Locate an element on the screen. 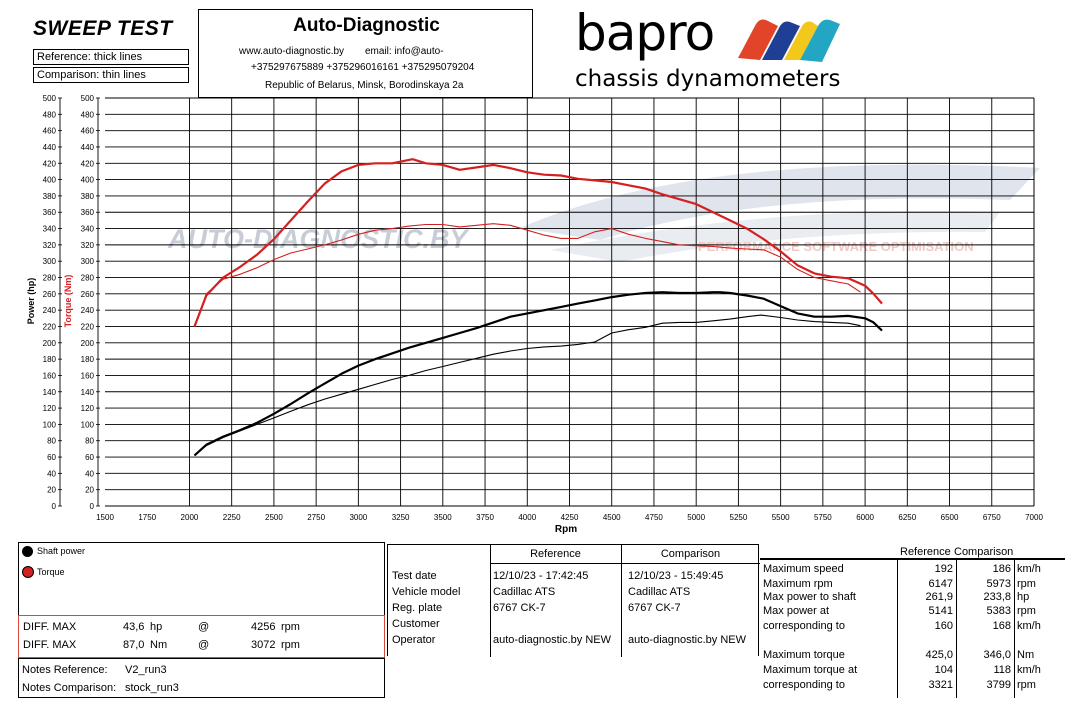  stats-row-comparison: 118 is located at coordinates (1002, 670).